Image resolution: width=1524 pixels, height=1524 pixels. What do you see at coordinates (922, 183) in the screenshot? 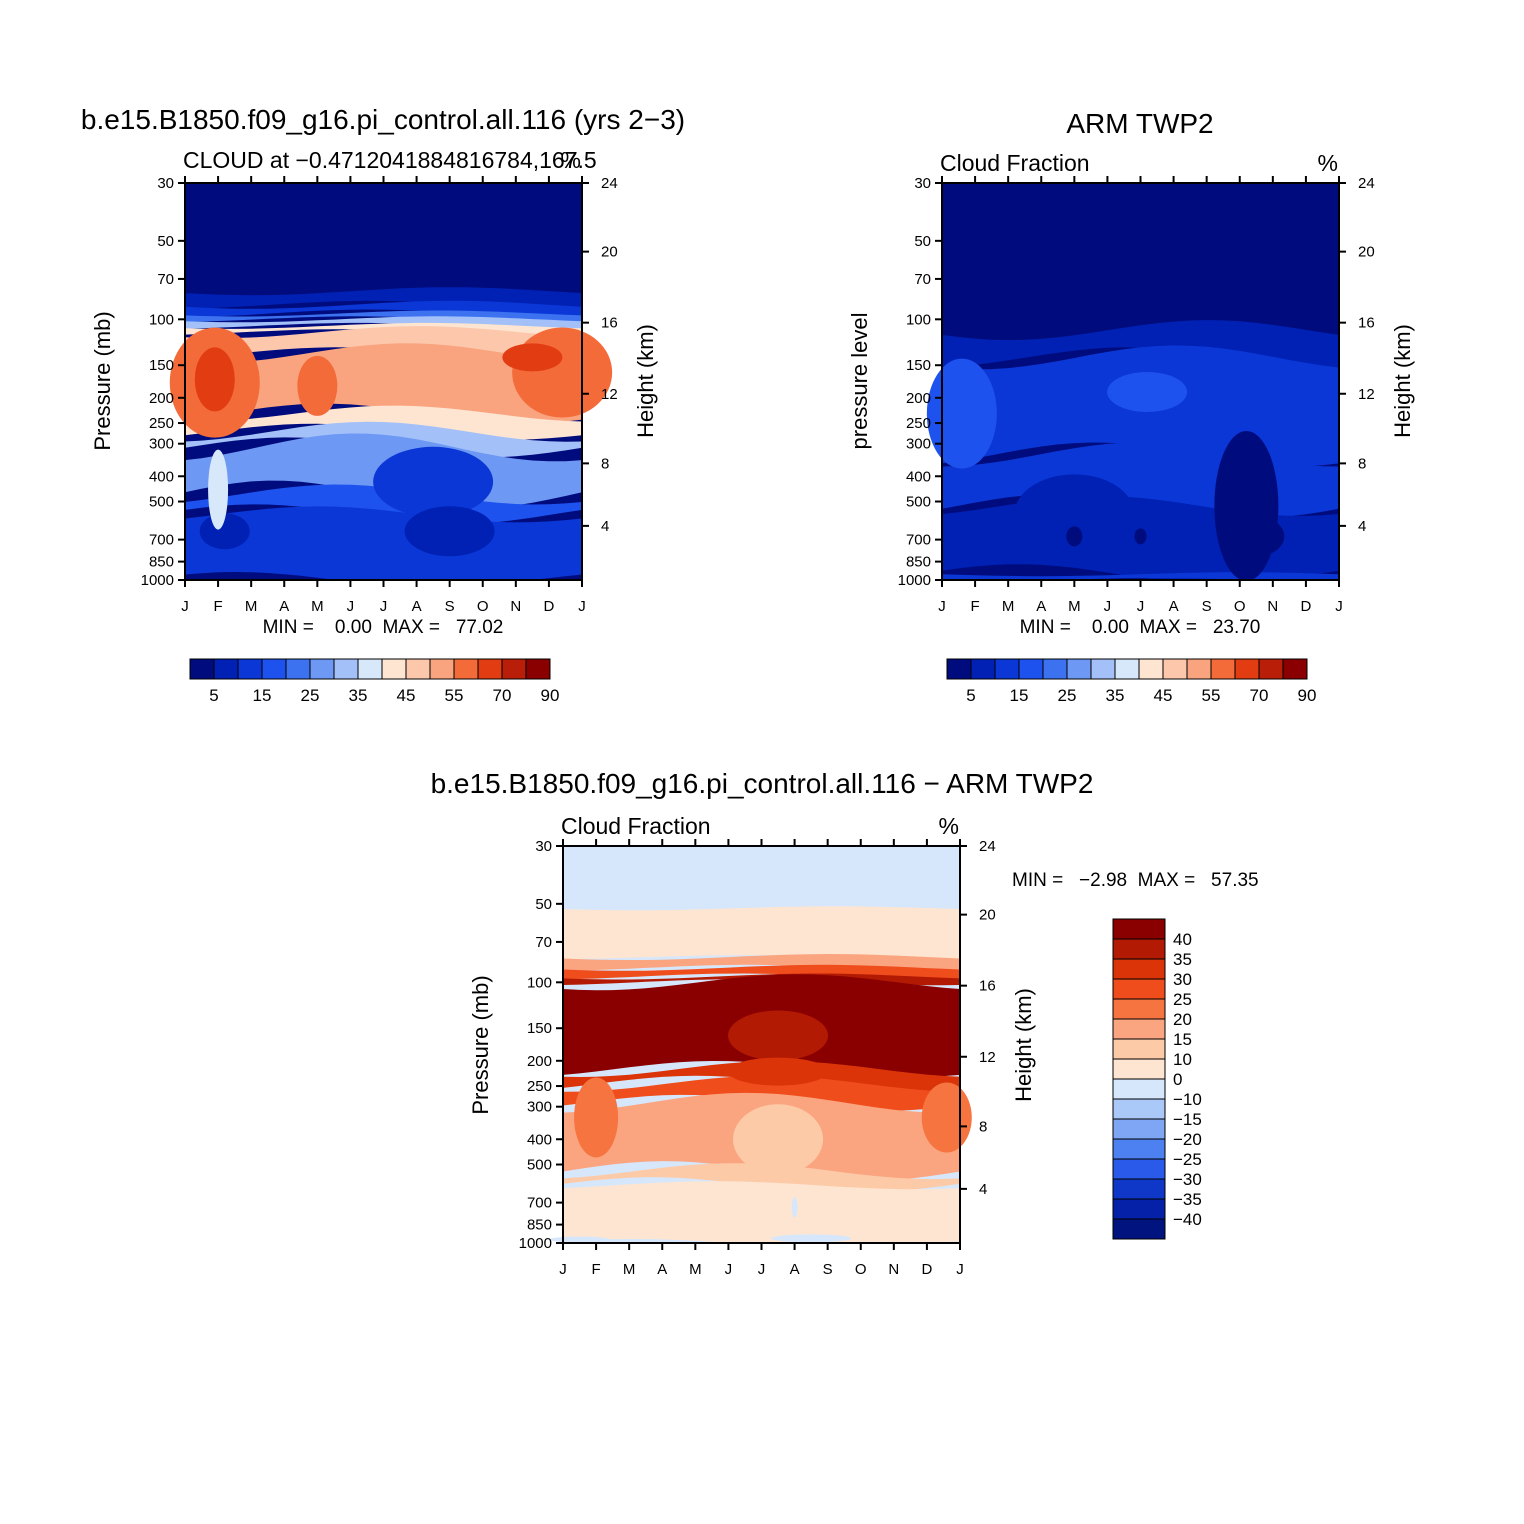
I see `y-tick-label: 30` at bounding box center [922, 183].